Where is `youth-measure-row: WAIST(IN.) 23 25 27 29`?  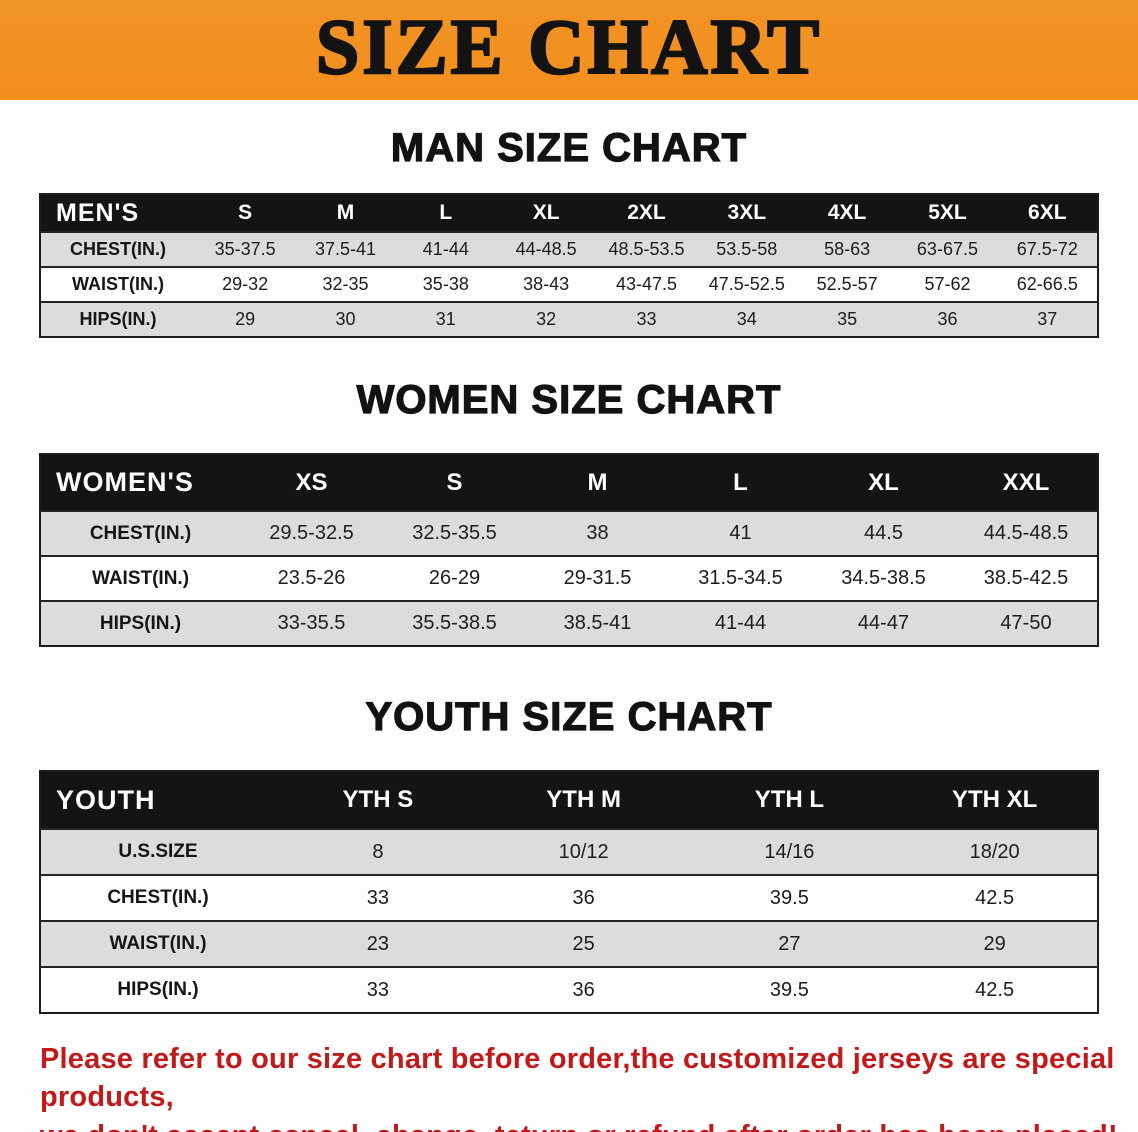
youth-measure-row: WAIST(IN.) 23 25 27 29 is located at coordinates (569, 944).